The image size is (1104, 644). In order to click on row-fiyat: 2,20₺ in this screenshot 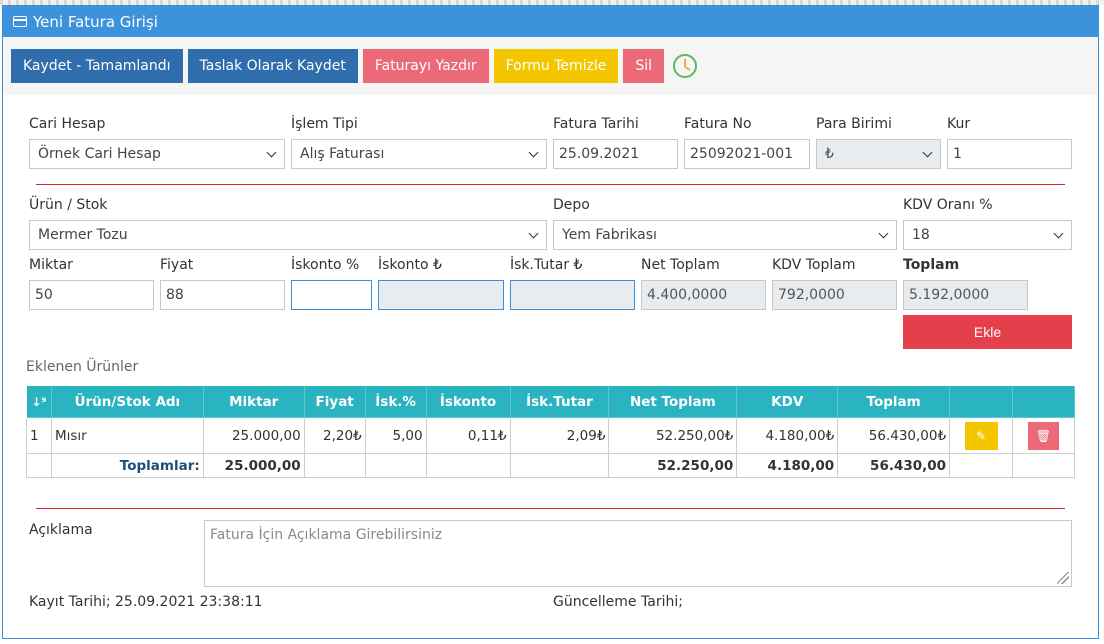, I will do `click(334, 435)`.